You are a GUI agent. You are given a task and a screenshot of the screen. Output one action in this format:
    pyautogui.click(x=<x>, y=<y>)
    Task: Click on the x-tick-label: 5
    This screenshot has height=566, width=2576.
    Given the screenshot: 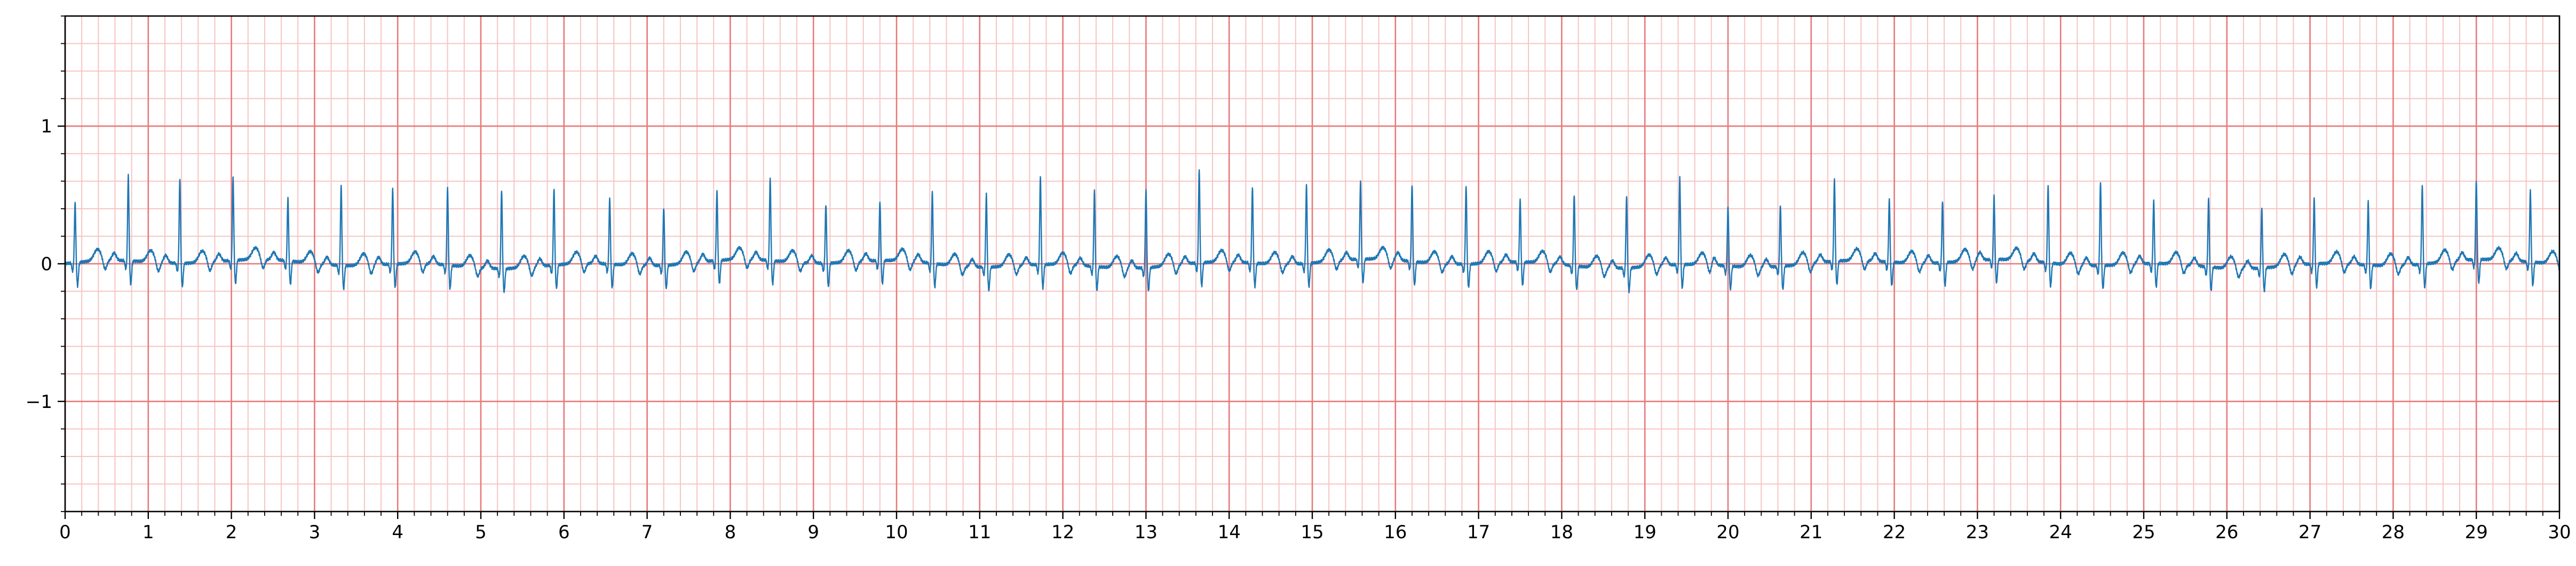 What is the action you would take?
    pyautogui.click(x=481, y=532)
    